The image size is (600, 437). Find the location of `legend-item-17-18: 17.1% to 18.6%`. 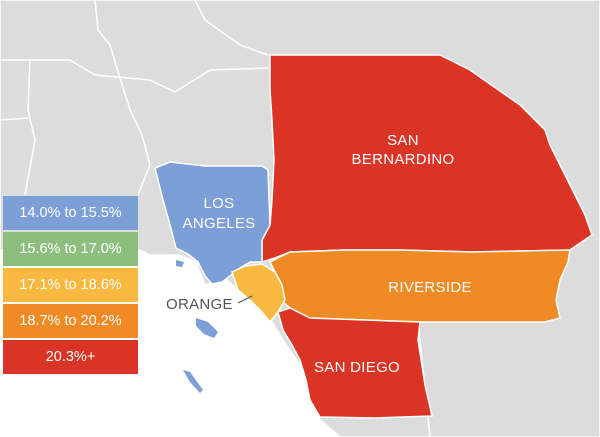

legend-item-17-18: 17.1% to 18.6% is located at coordinates (70, 285).